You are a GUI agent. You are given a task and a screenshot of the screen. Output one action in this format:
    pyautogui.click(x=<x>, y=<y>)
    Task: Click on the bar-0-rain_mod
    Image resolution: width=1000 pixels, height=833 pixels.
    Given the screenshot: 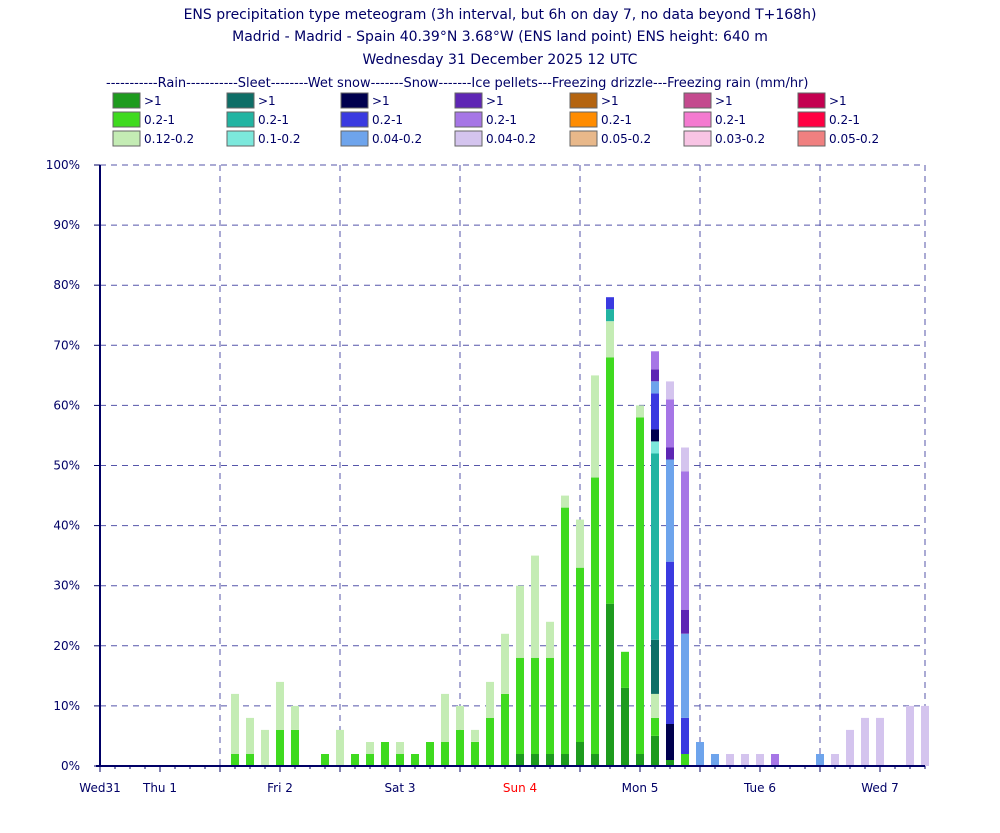 What is the action you would take?
    pyautogui.click(x=235, y=760)
    